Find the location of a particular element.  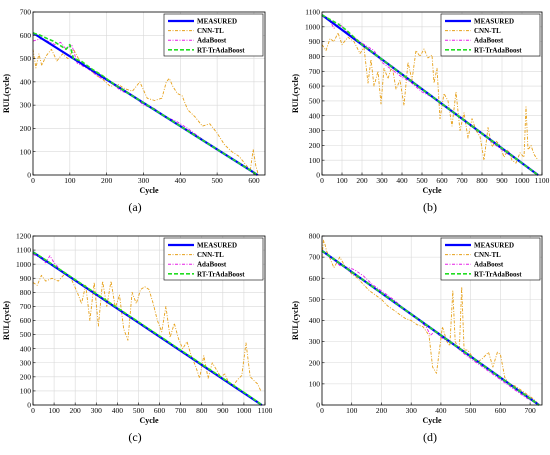

panel-label: (b) is located at coordinates (430, 207).